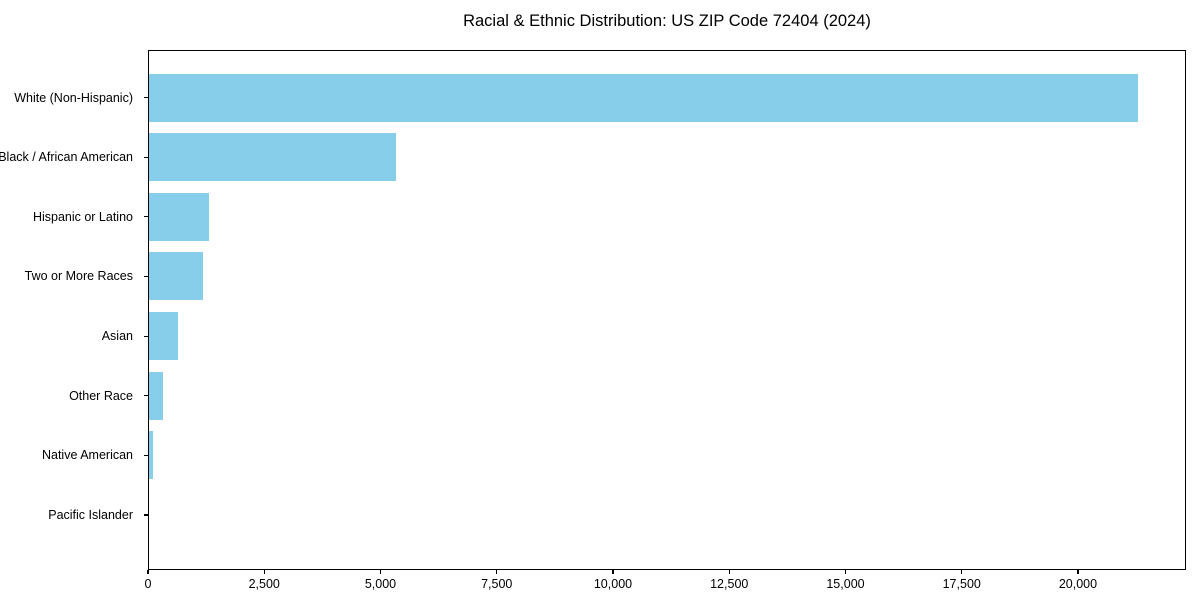 Image resolution: width=1200 pixels, height=600 pixels. Describe the element at coordinates (273, 157) in the screenshot. I see `bar-black-african-american` at that location.